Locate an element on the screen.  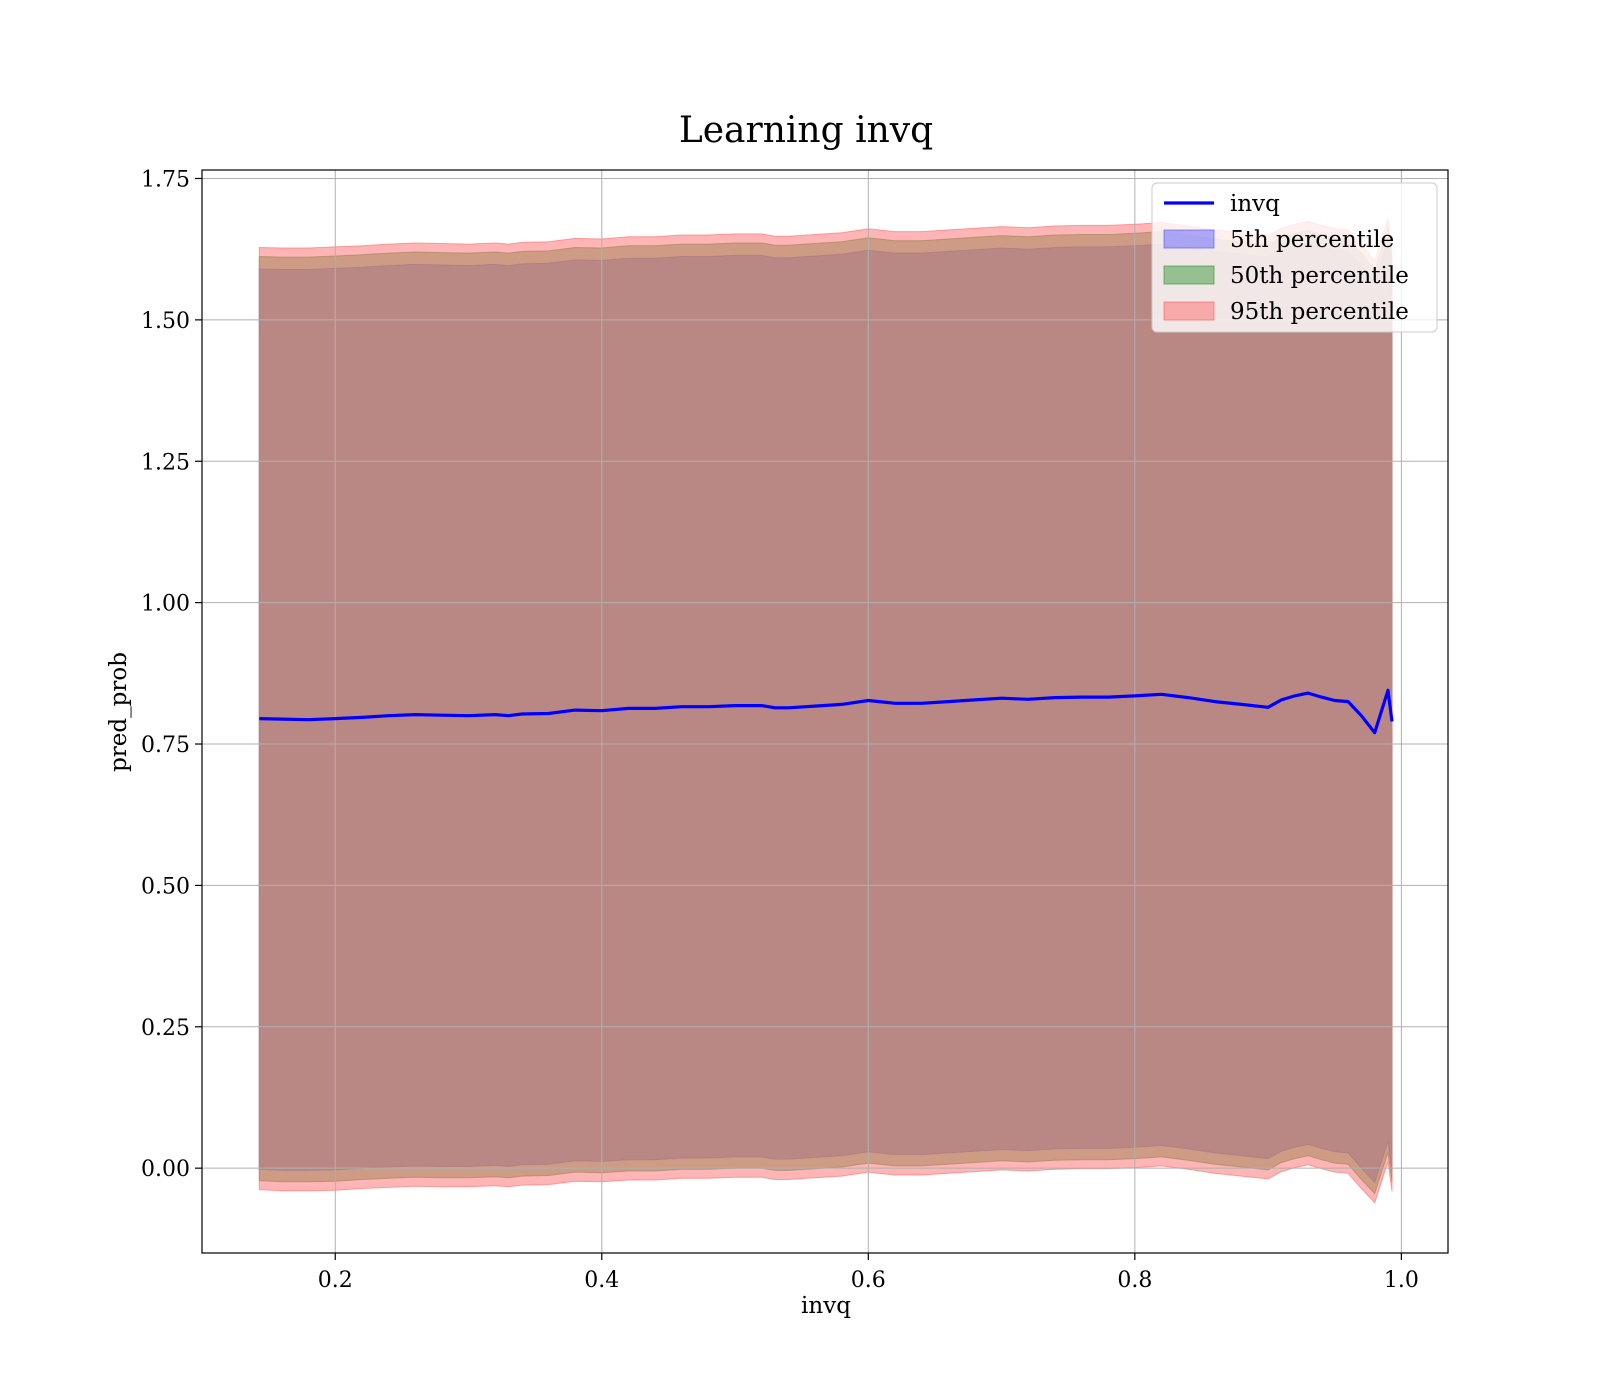
legend-label: 50th percentile is located at coordinates (1319, 276).